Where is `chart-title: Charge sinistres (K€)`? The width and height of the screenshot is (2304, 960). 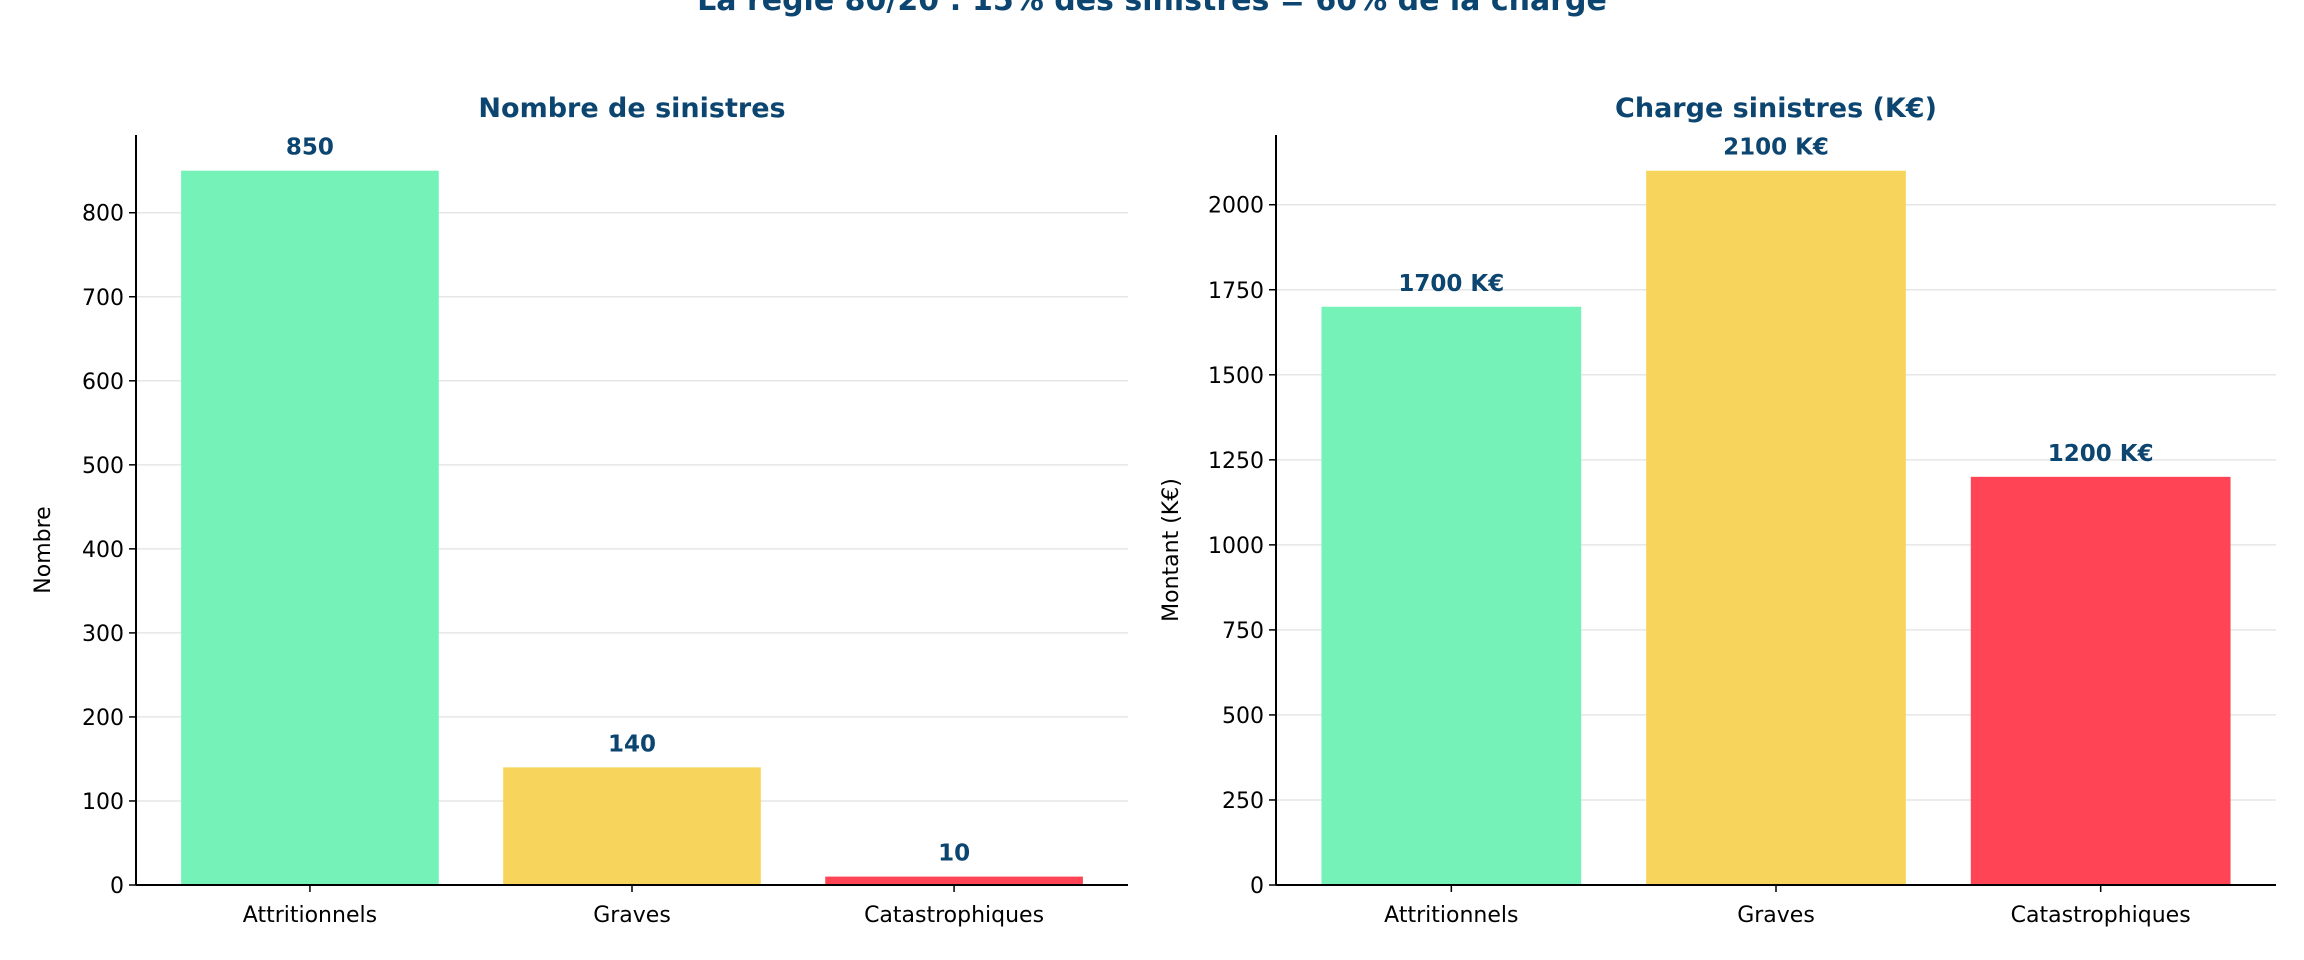 chart-title: Charge sinistres (K€) is located at coordinates (1776, 108).